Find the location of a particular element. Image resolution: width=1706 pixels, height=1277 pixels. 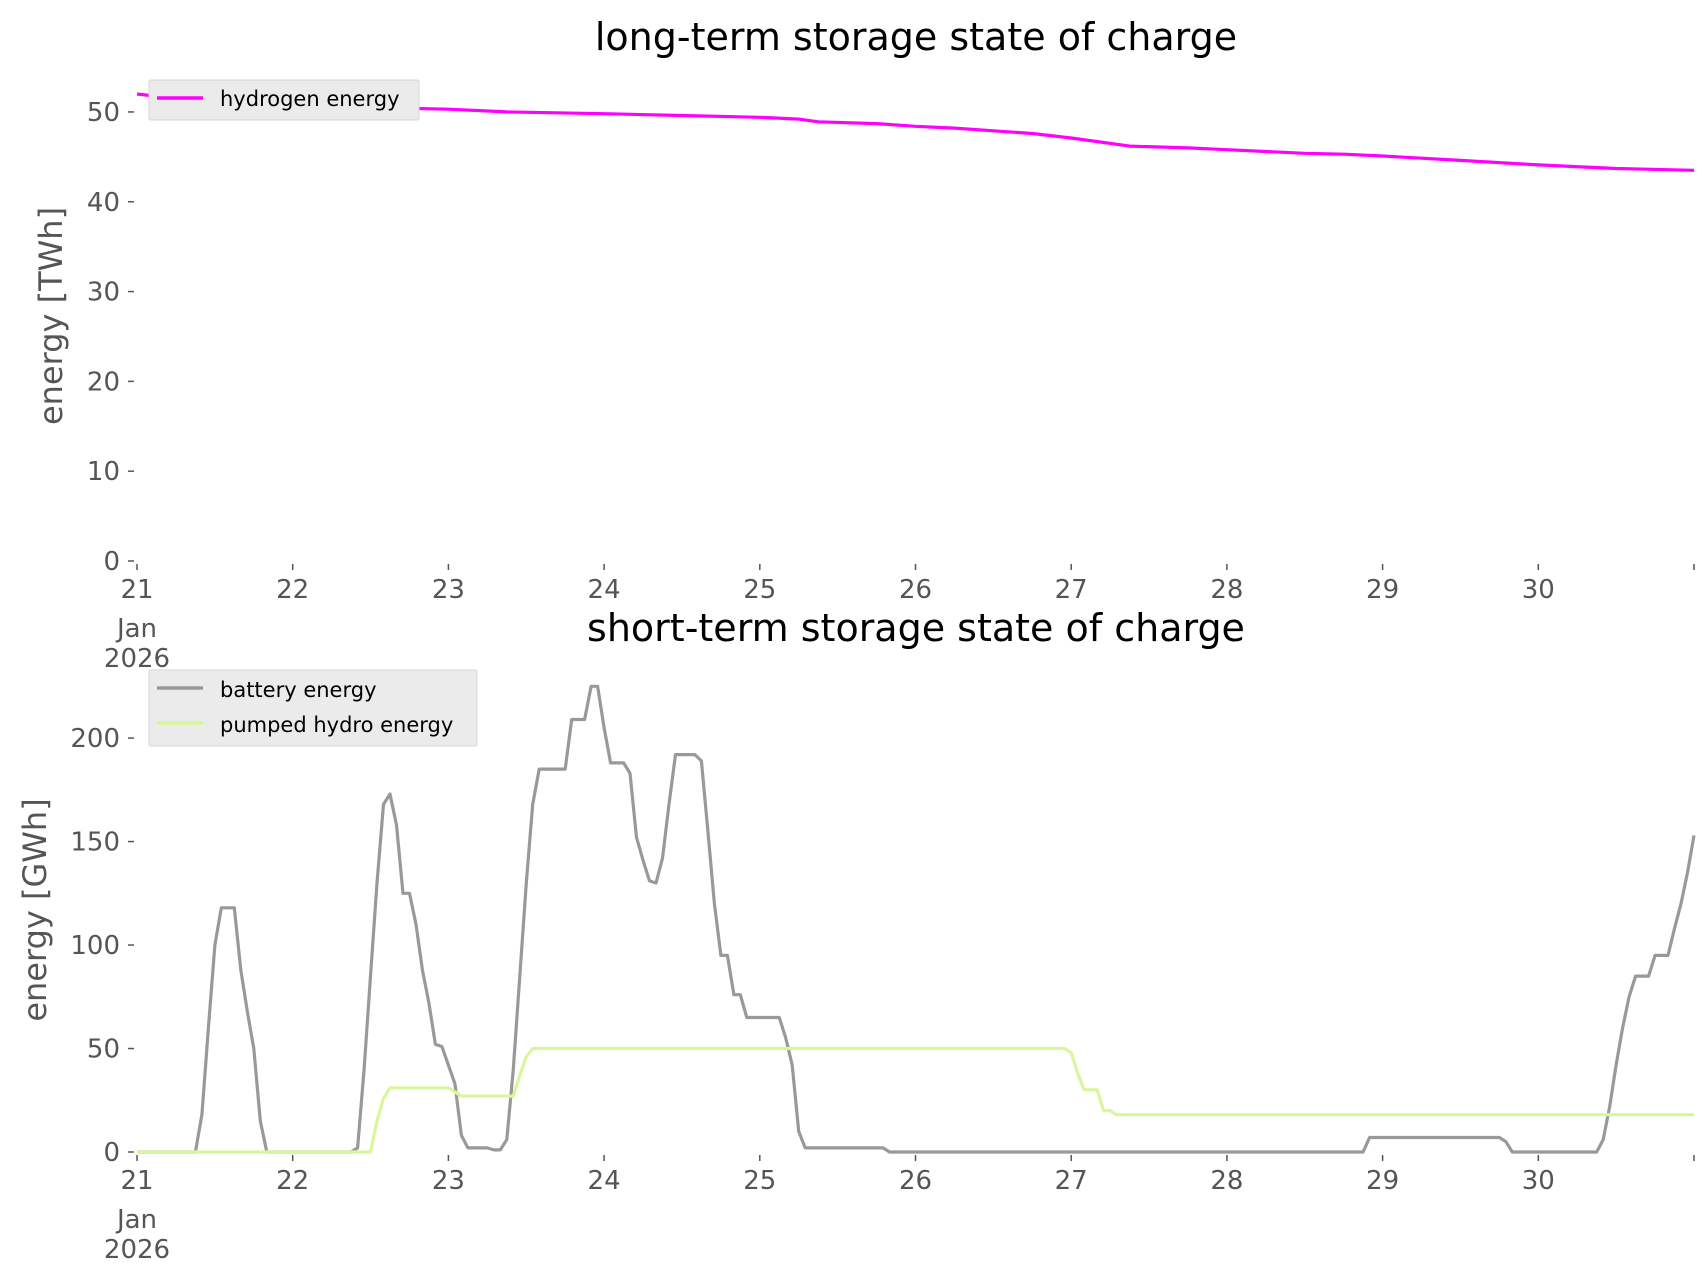

plot-area is located at coordinates (915, 132).